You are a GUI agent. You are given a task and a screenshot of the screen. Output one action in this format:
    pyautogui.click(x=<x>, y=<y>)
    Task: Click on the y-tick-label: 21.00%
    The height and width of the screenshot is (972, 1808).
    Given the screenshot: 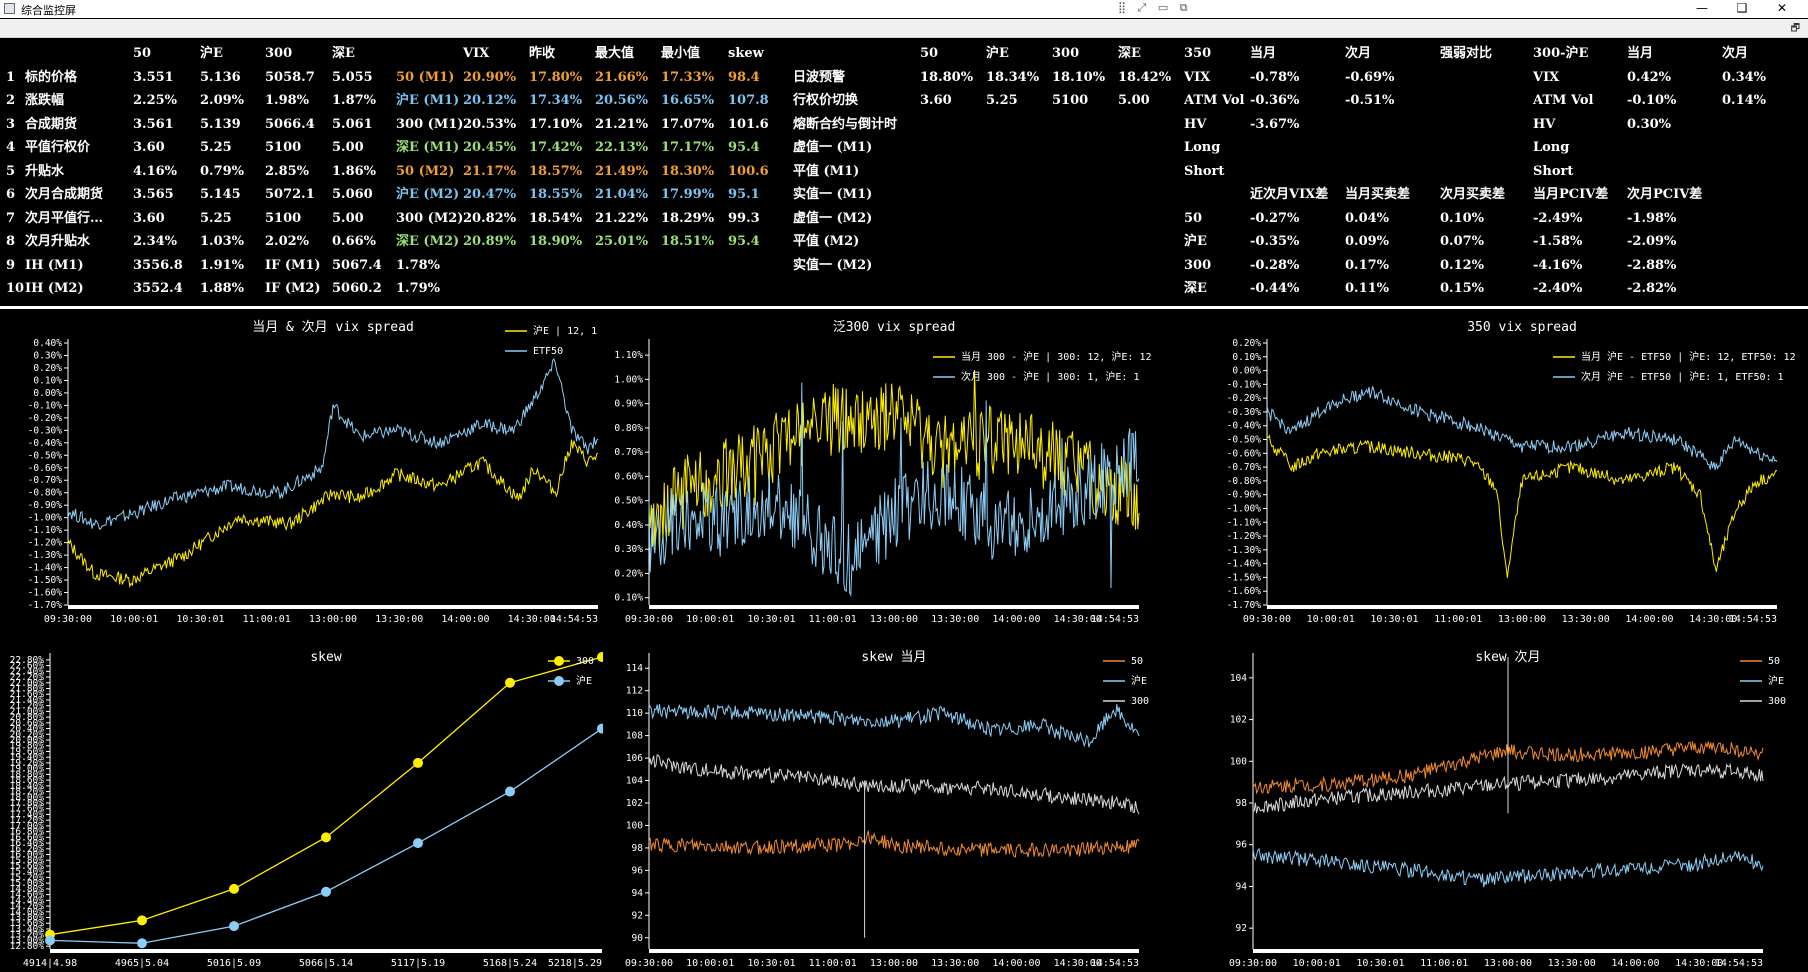 What is the action you would take?
    pyautogui.click(x=27, y=711)
    